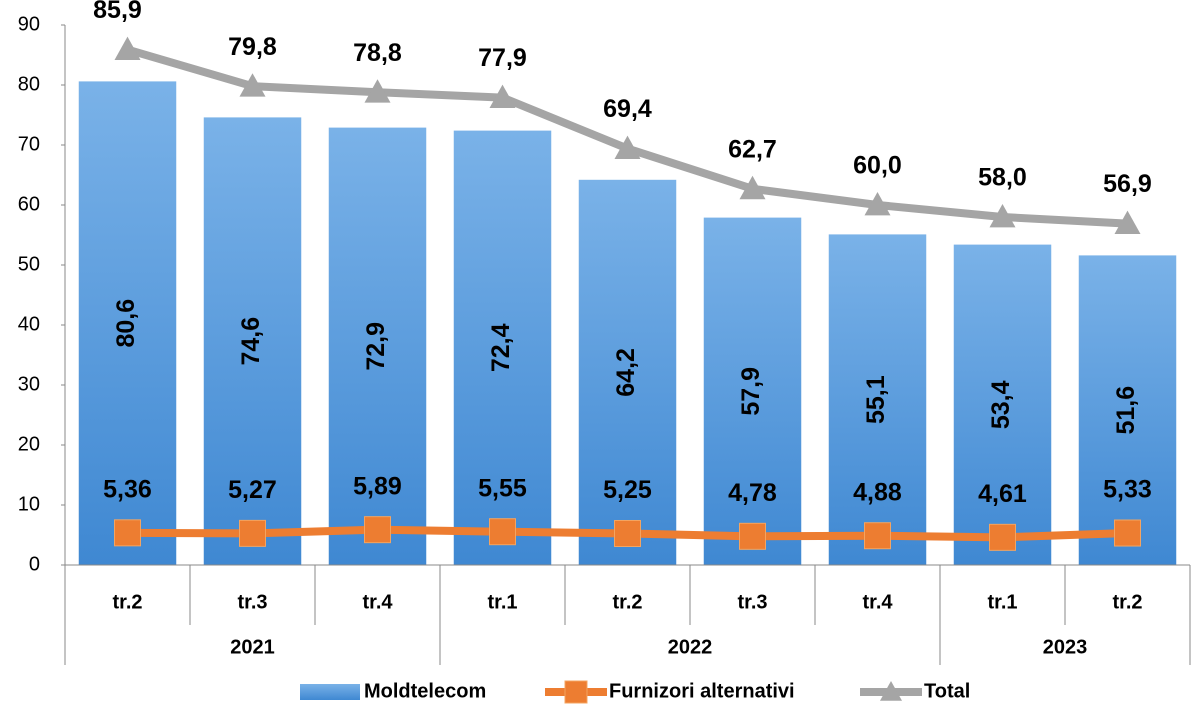 The height and width of the screenshot is (705, 1194). Describe the element at coordinates (29, 324) in the screenshot. I see `y-tick-label: 40` at that location.